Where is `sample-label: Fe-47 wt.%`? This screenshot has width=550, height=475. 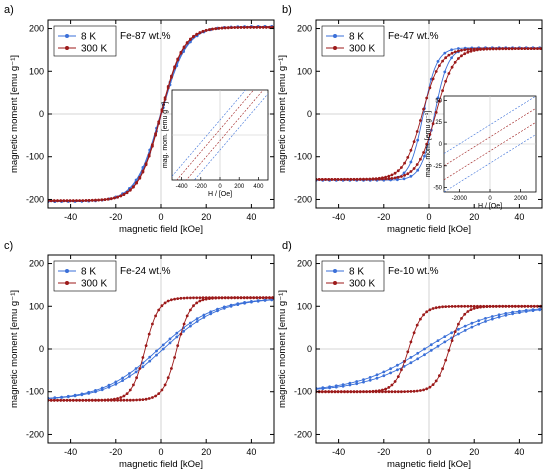 sample-label: Fe-47 wt.% is located at coordinates (413, 36).